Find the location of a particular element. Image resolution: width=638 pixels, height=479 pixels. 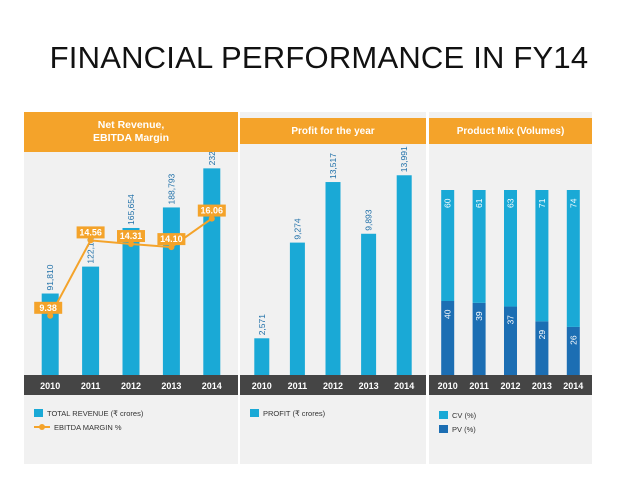

revenue-panel-header: Net Revenue, EBITDA Margin is located at coordinates (131, 132).